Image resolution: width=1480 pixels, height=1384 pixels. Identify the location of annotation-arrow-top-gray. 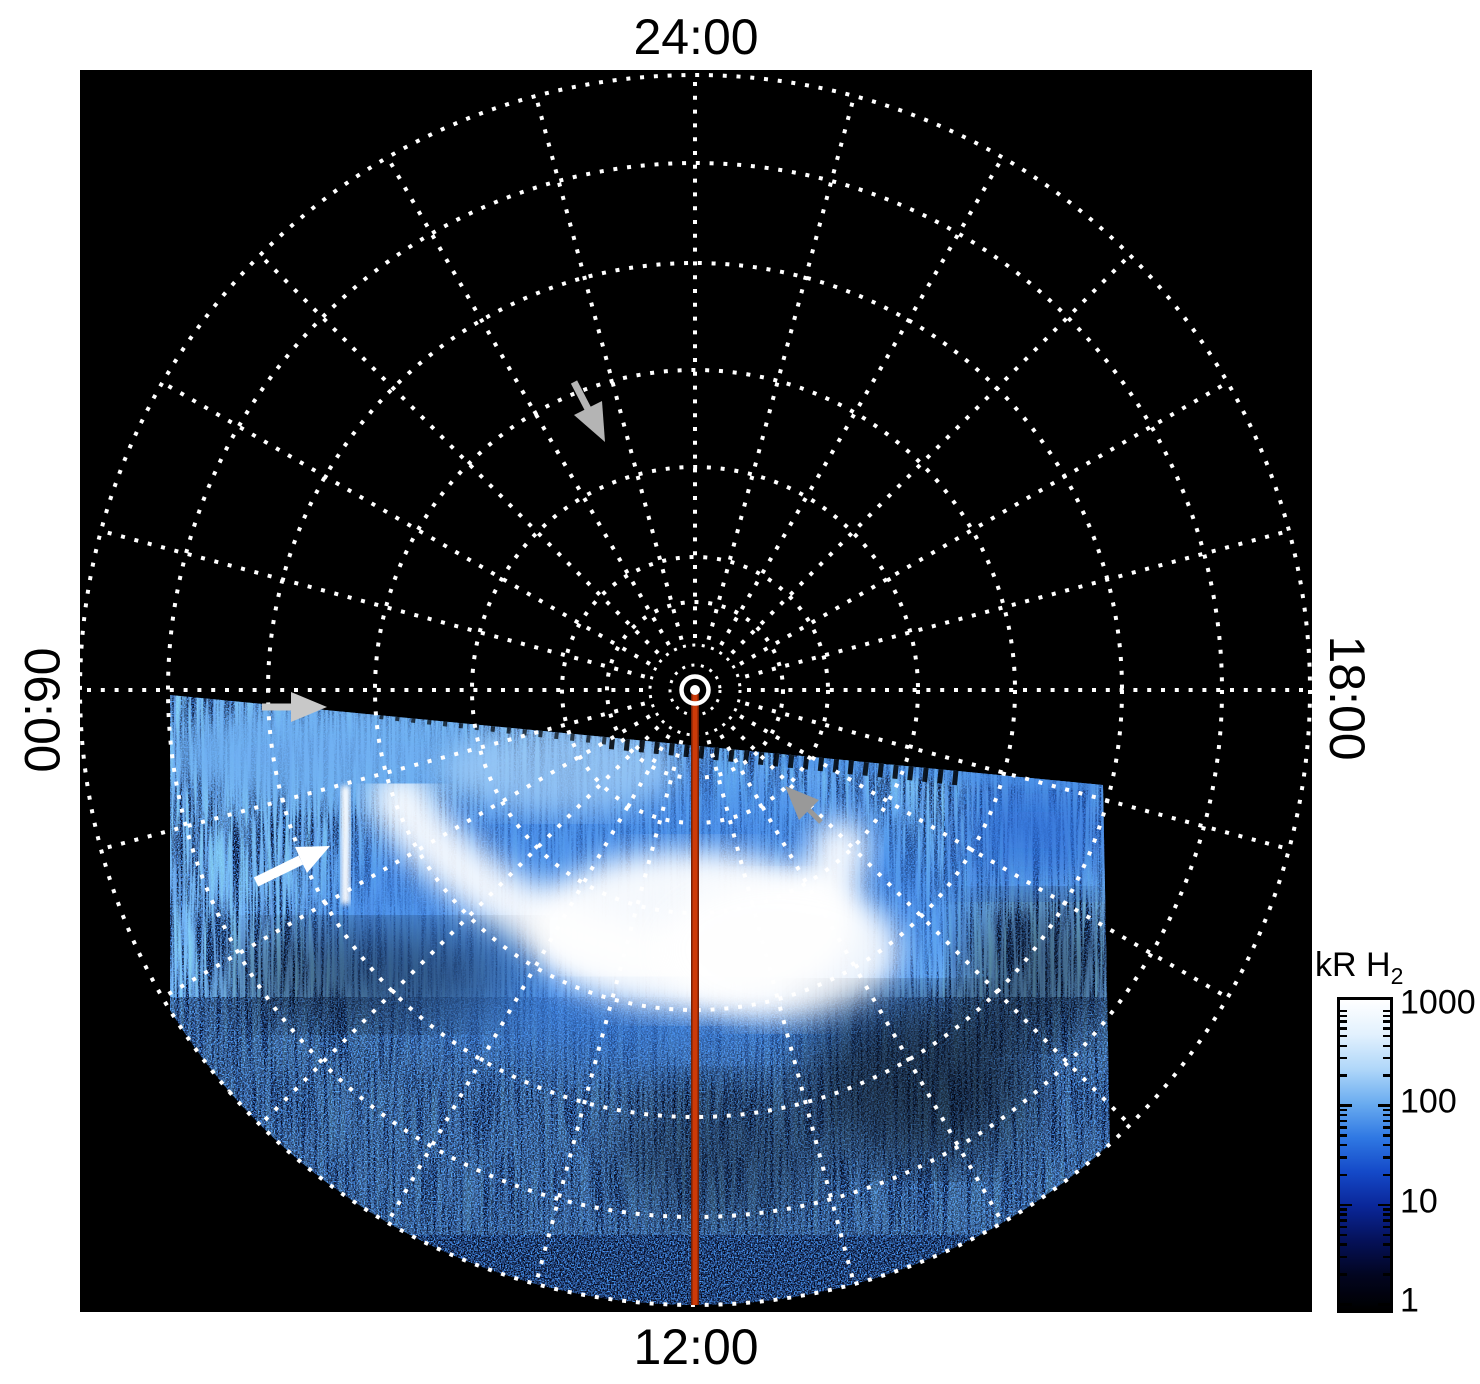
(587, 411).